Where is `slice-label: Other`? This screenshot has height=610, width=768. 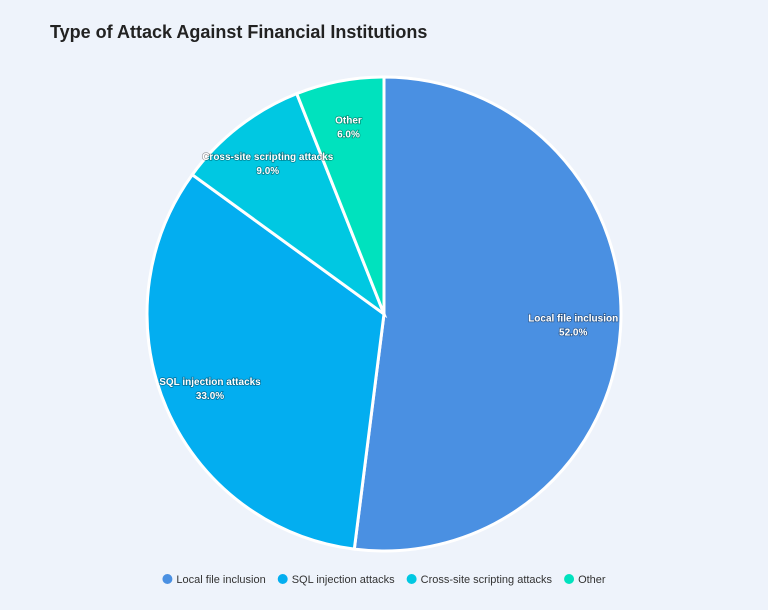
slice-label: Other is located at coordinates (348, 120).